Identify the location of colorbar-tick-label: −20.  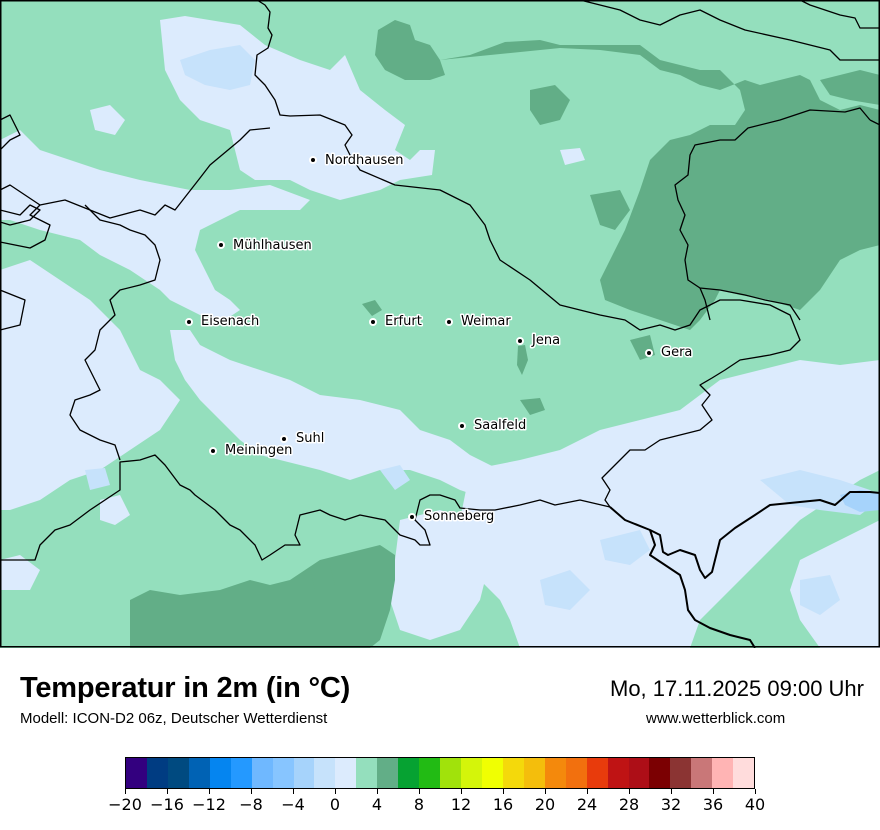
(125, 804).